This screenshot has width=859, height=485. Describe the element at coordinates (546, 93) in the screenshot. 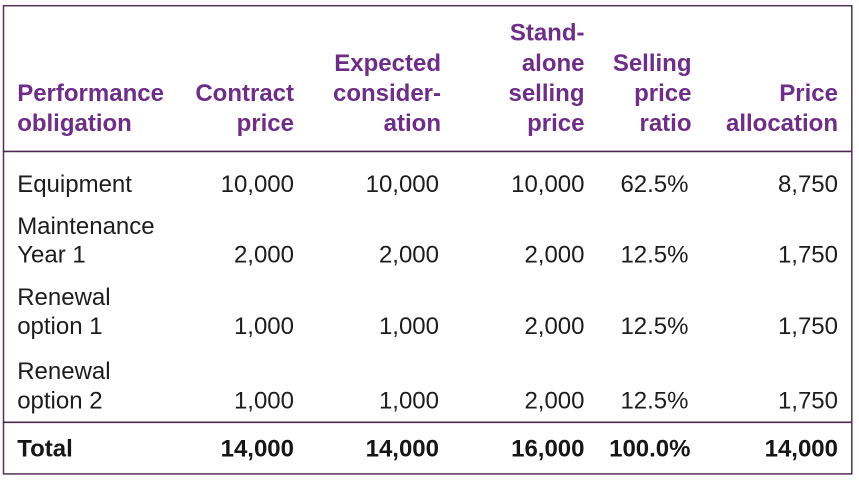

I see `svg-text: selling` at that location.